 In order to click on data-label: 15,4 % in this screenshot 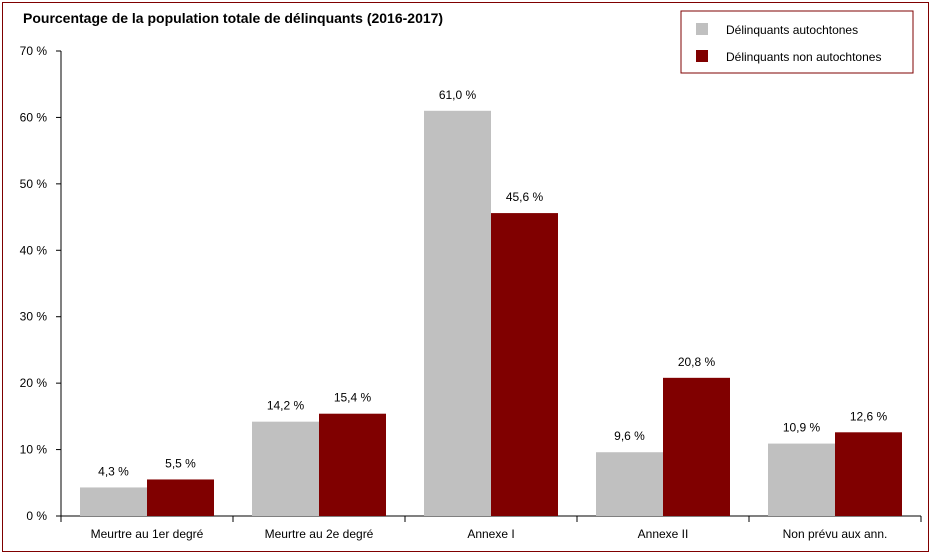, I will do `click(353, 398)`.